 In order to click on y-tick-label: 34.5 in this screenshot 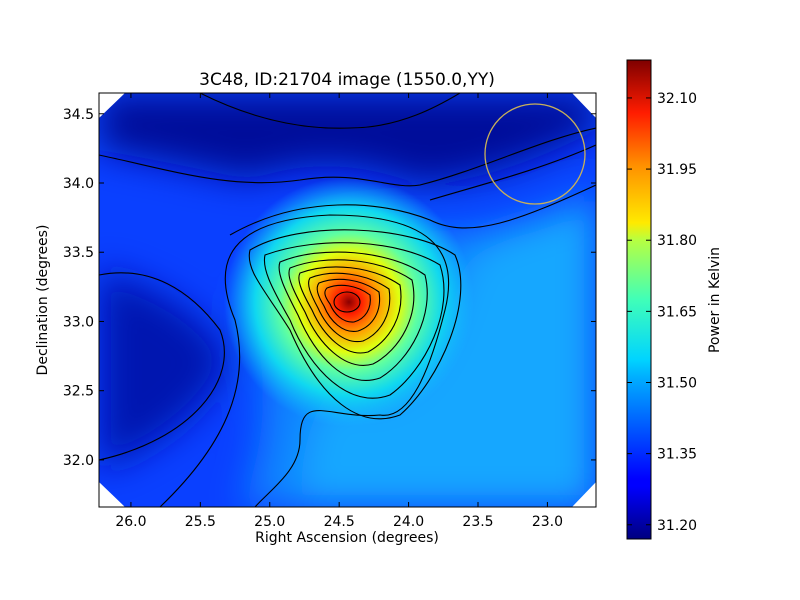, I will do `click(78, 115)`.